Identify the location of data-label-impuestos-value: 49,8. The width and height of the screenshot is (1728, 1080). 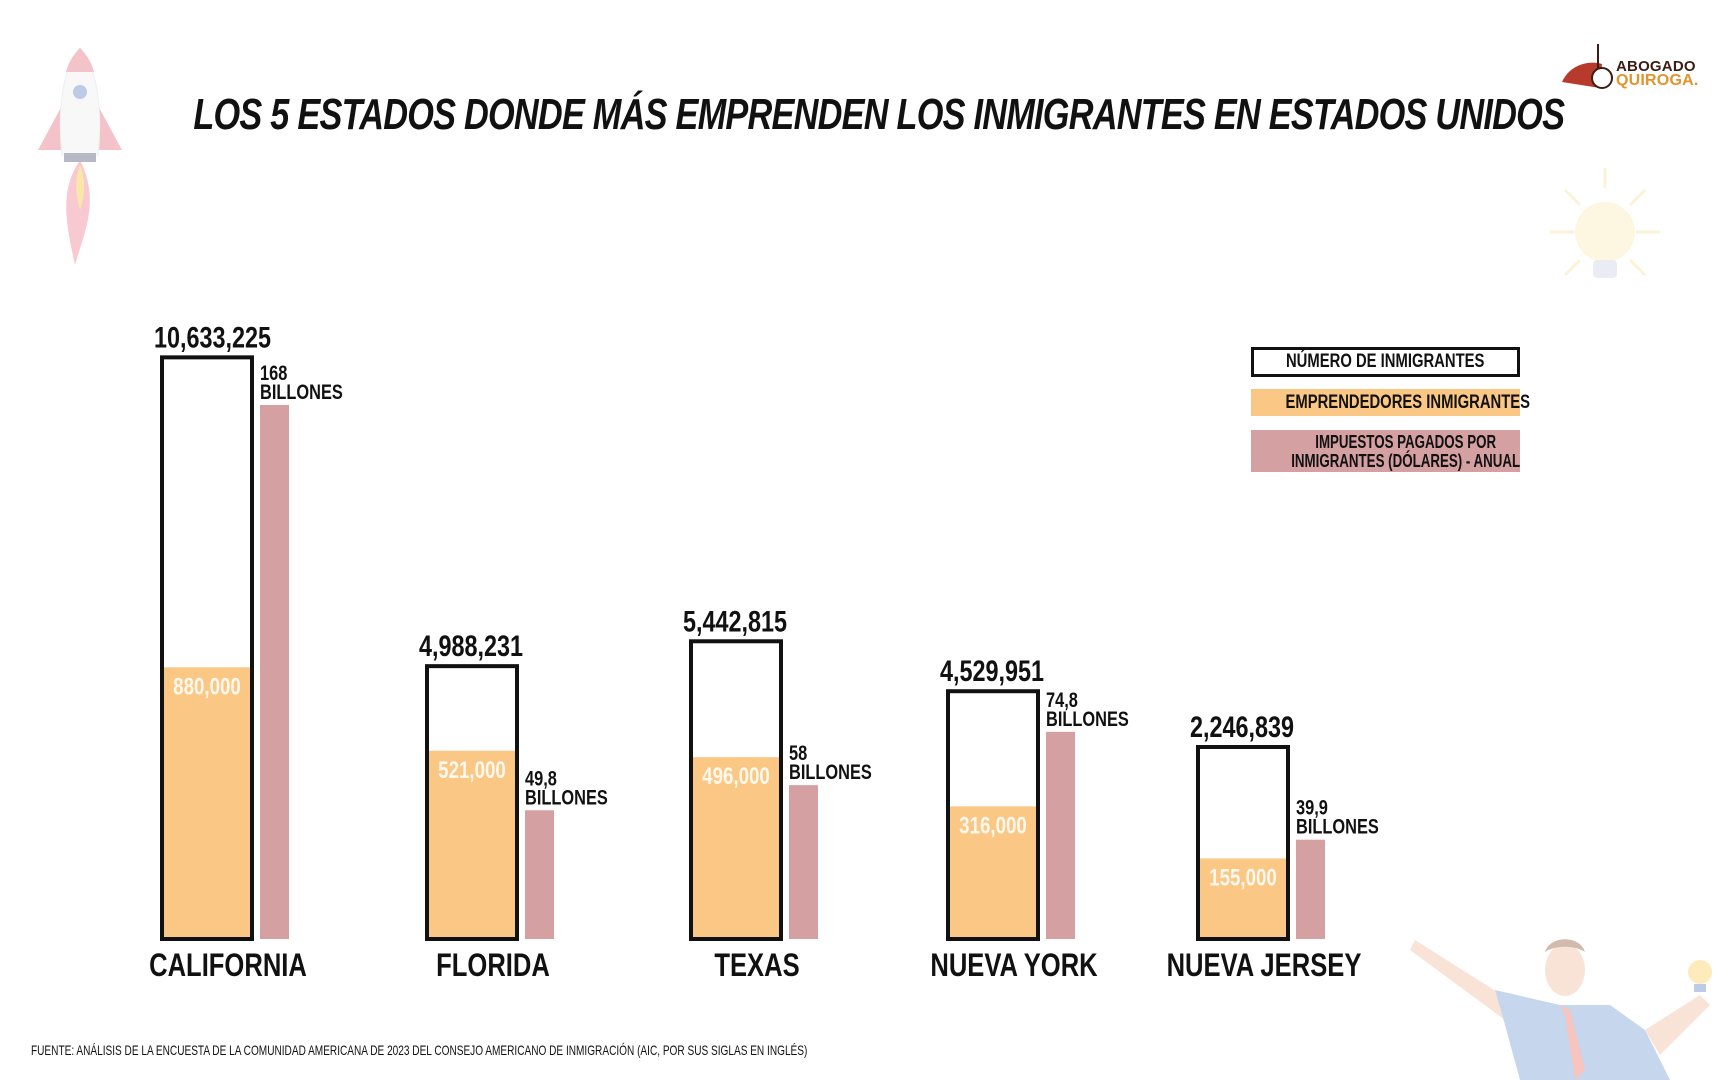
(541, 777).